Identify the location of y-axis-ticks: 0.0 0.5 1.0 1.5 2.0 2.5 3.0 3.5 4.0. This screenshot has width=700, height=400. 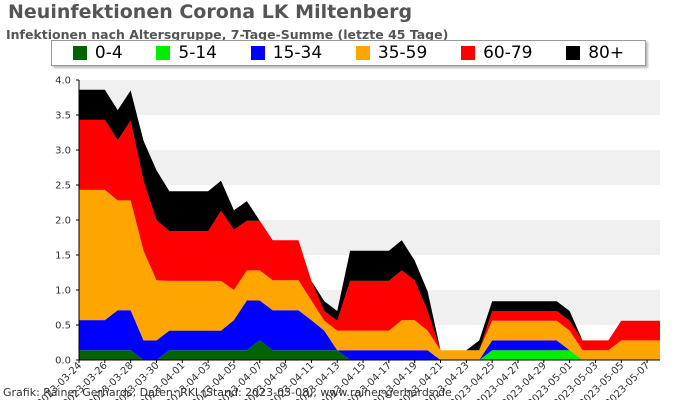
(67, 221).